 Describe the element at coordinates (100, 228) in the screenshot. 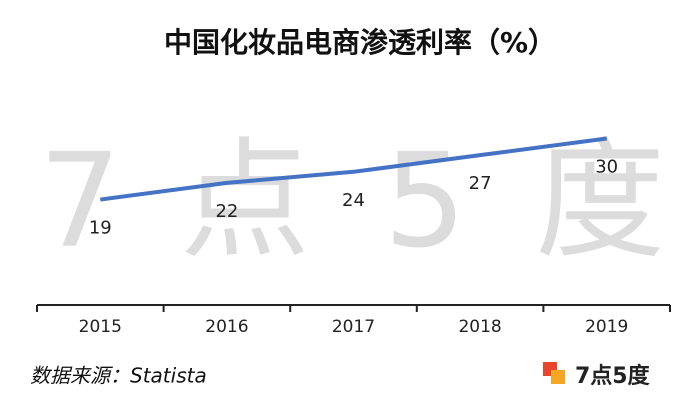

I see `data-label: 19` at that location.